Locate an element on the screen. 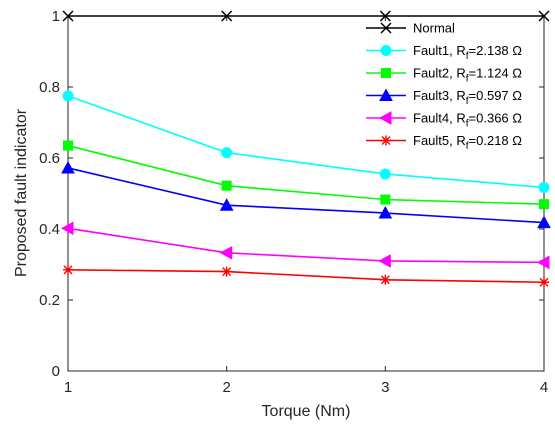 The height and width of the screenshot is (427, 555). y-axis-label: Proposed fault indicator is located at coordinates (21, 192).